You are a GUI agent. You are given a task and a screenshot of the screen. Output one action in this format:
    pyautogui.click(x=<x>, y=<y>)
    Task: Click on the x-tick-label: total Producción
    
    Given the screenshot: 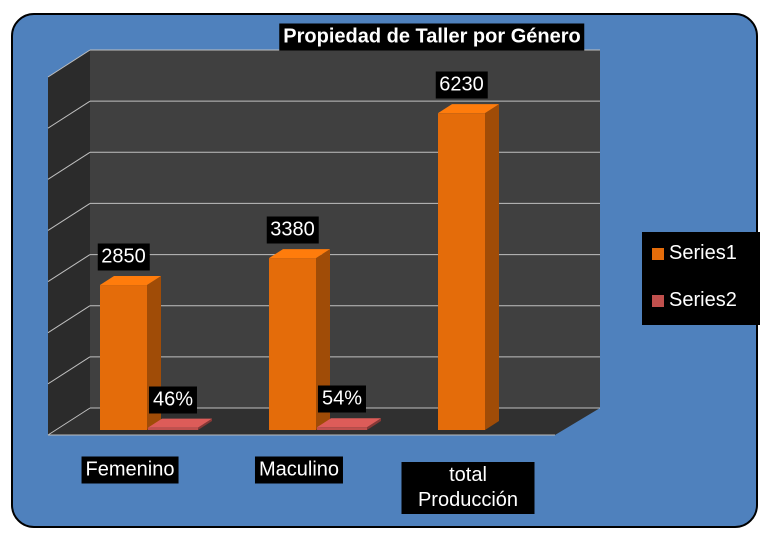 What is the action you would take?
    pyautogui.click(x=468, y=488)
    